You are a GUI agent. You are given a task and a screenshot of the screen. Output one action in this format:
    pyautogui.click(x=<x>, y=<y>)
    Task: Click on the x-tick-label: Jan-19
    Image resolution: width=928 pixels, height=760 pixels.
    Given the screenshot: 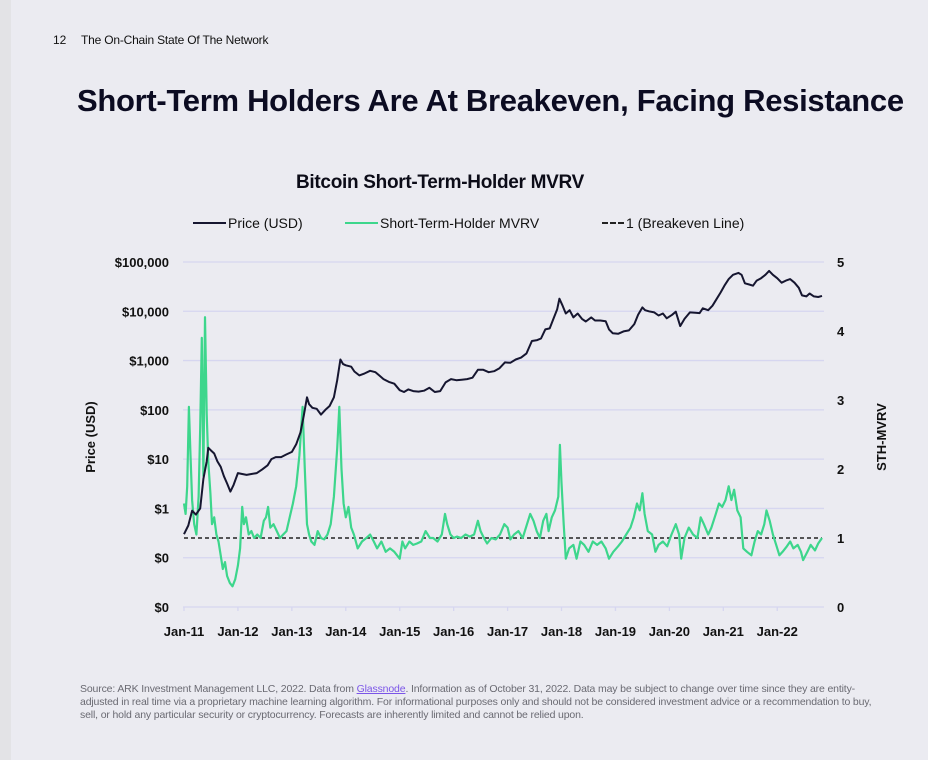 What is the action you would take?
    pyautogui.click(x=615, y=631)
    